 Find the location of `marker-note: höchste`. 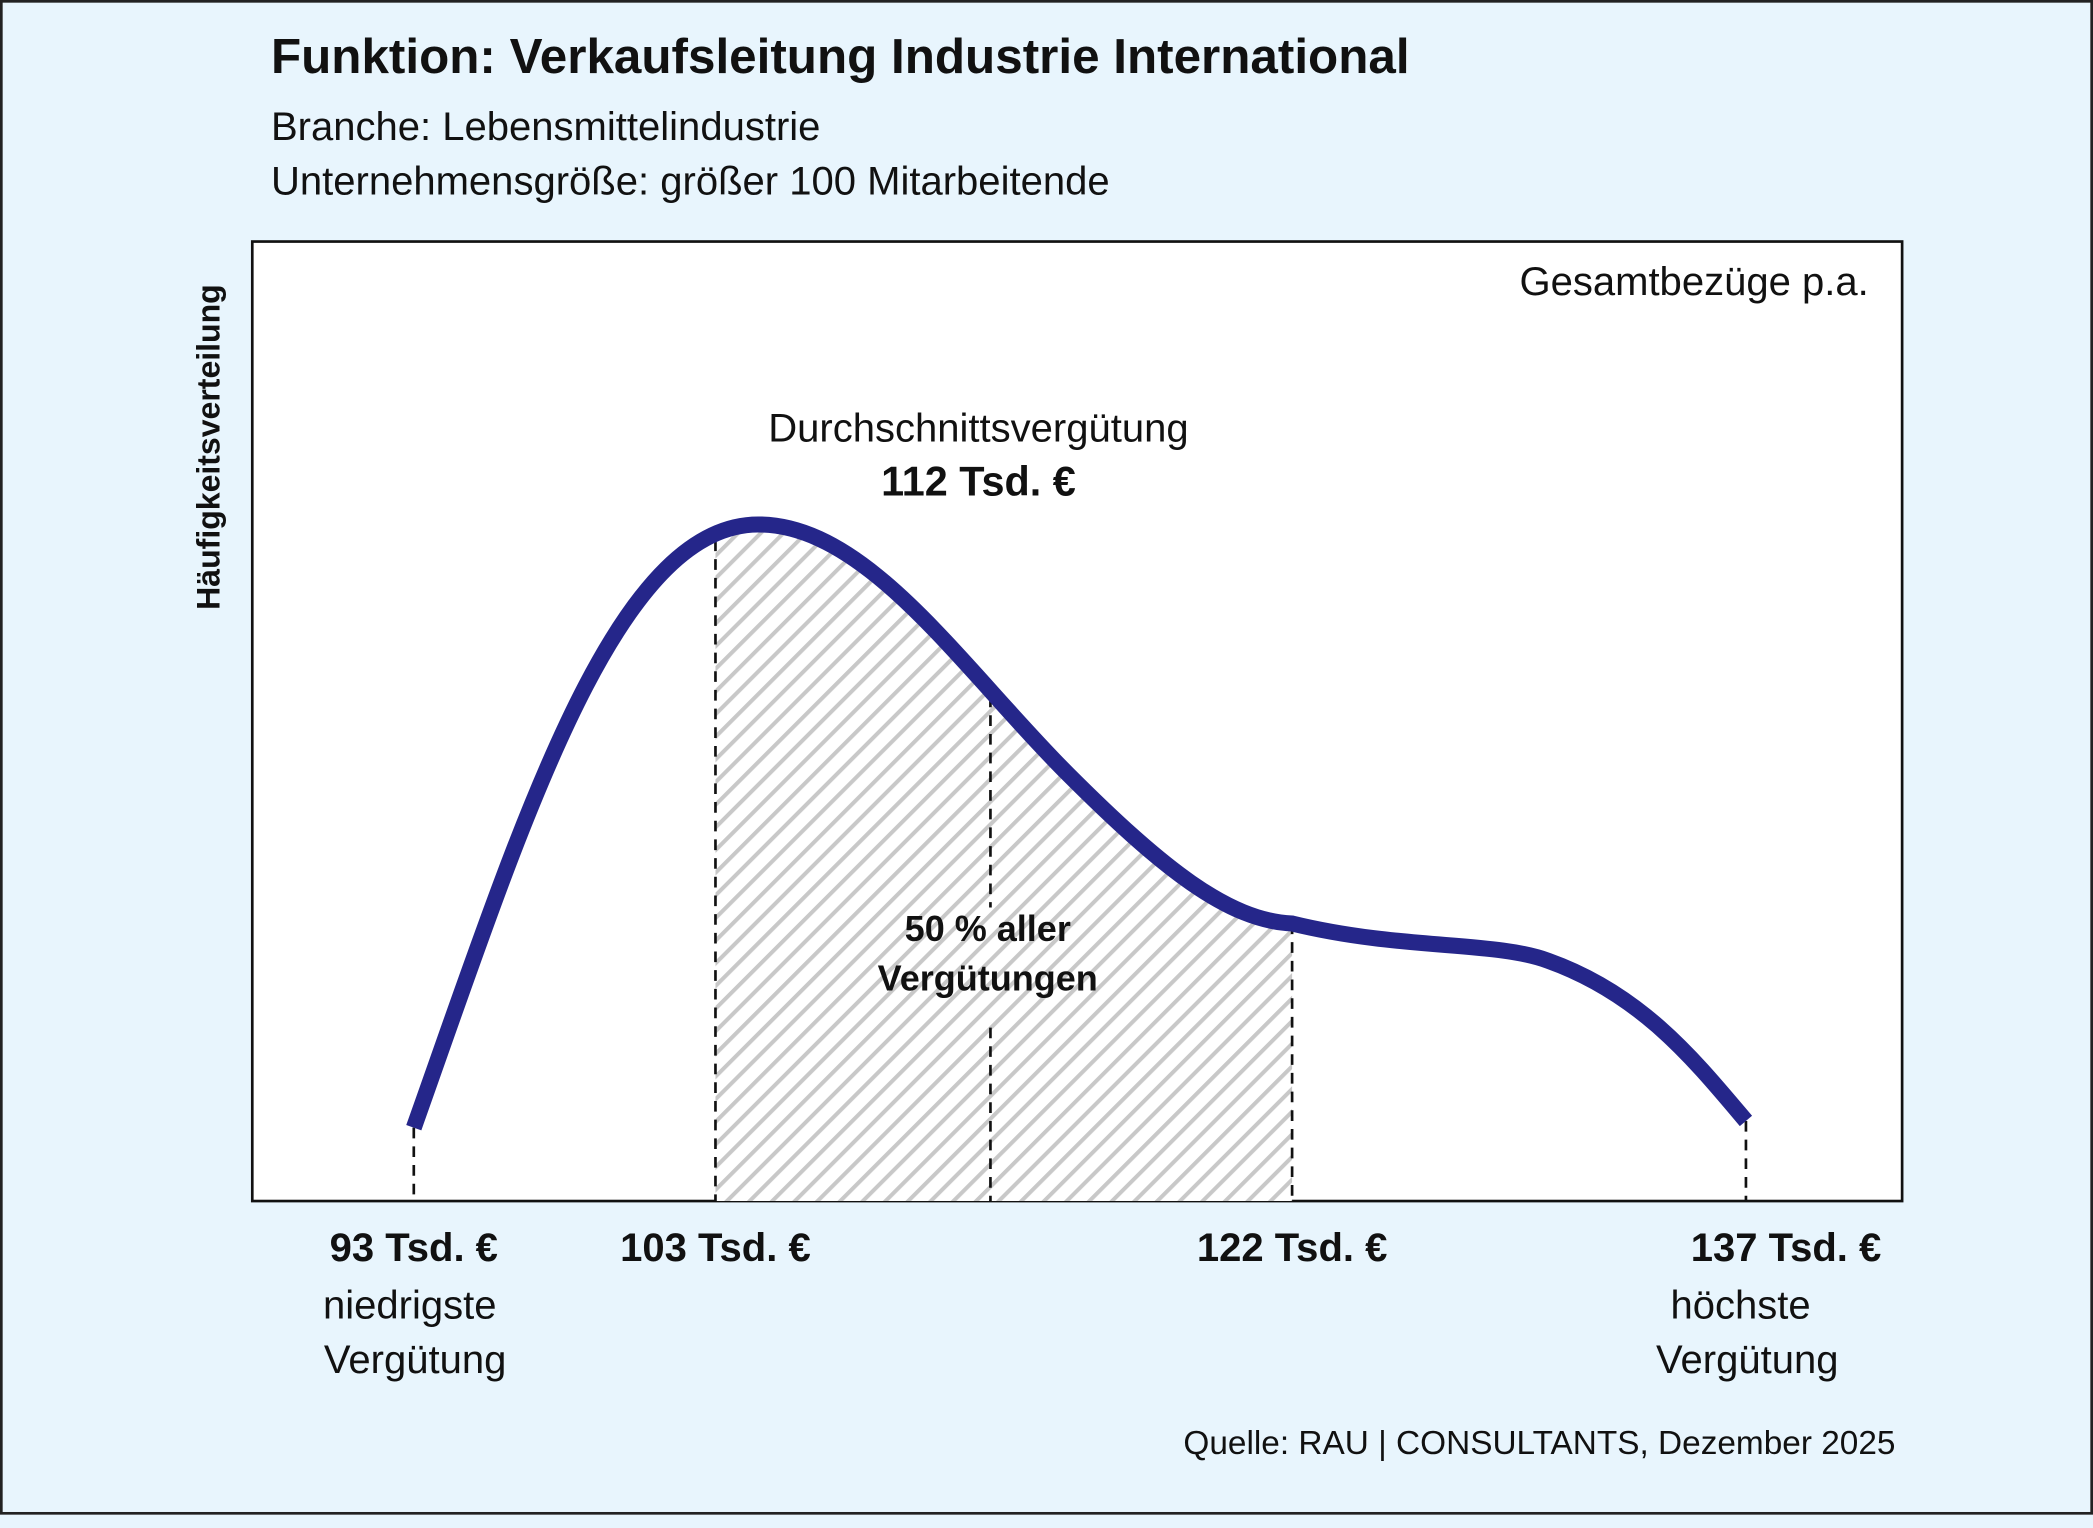

marker-note: höchste is located at coordinates (1741, 1305).